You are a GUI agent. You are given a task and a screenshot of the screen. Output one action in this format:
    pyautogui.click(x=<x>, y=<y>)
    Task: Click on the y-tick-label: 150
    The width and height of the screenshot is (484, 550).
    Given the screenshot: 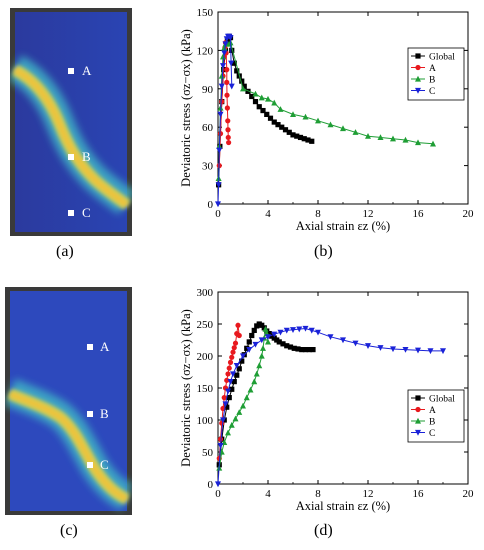 What is the action you would take?
    pyautogui.click(x=205, y=13)
    